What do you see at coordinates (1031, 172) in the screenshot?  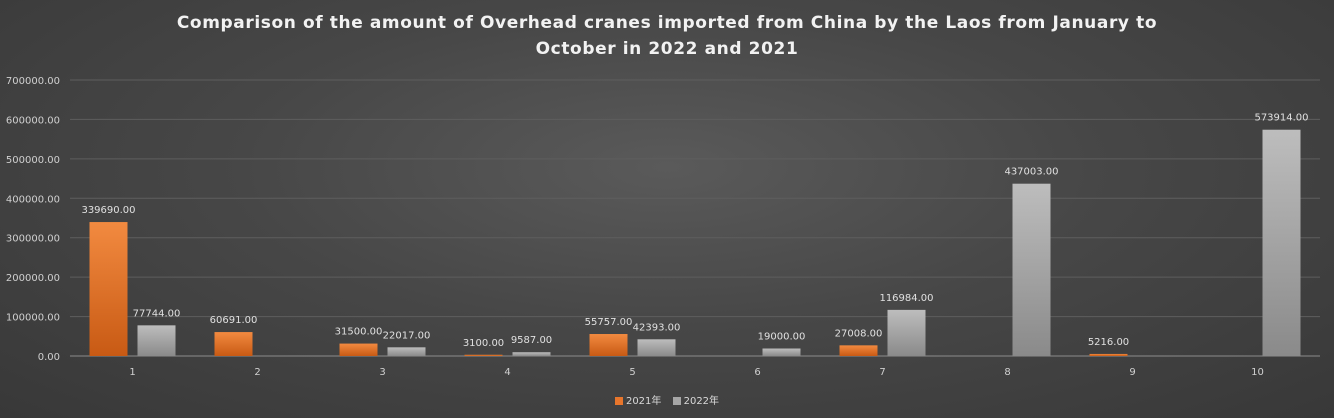 I see `data-label: 437003.00` at bounding box center [1031, 172].